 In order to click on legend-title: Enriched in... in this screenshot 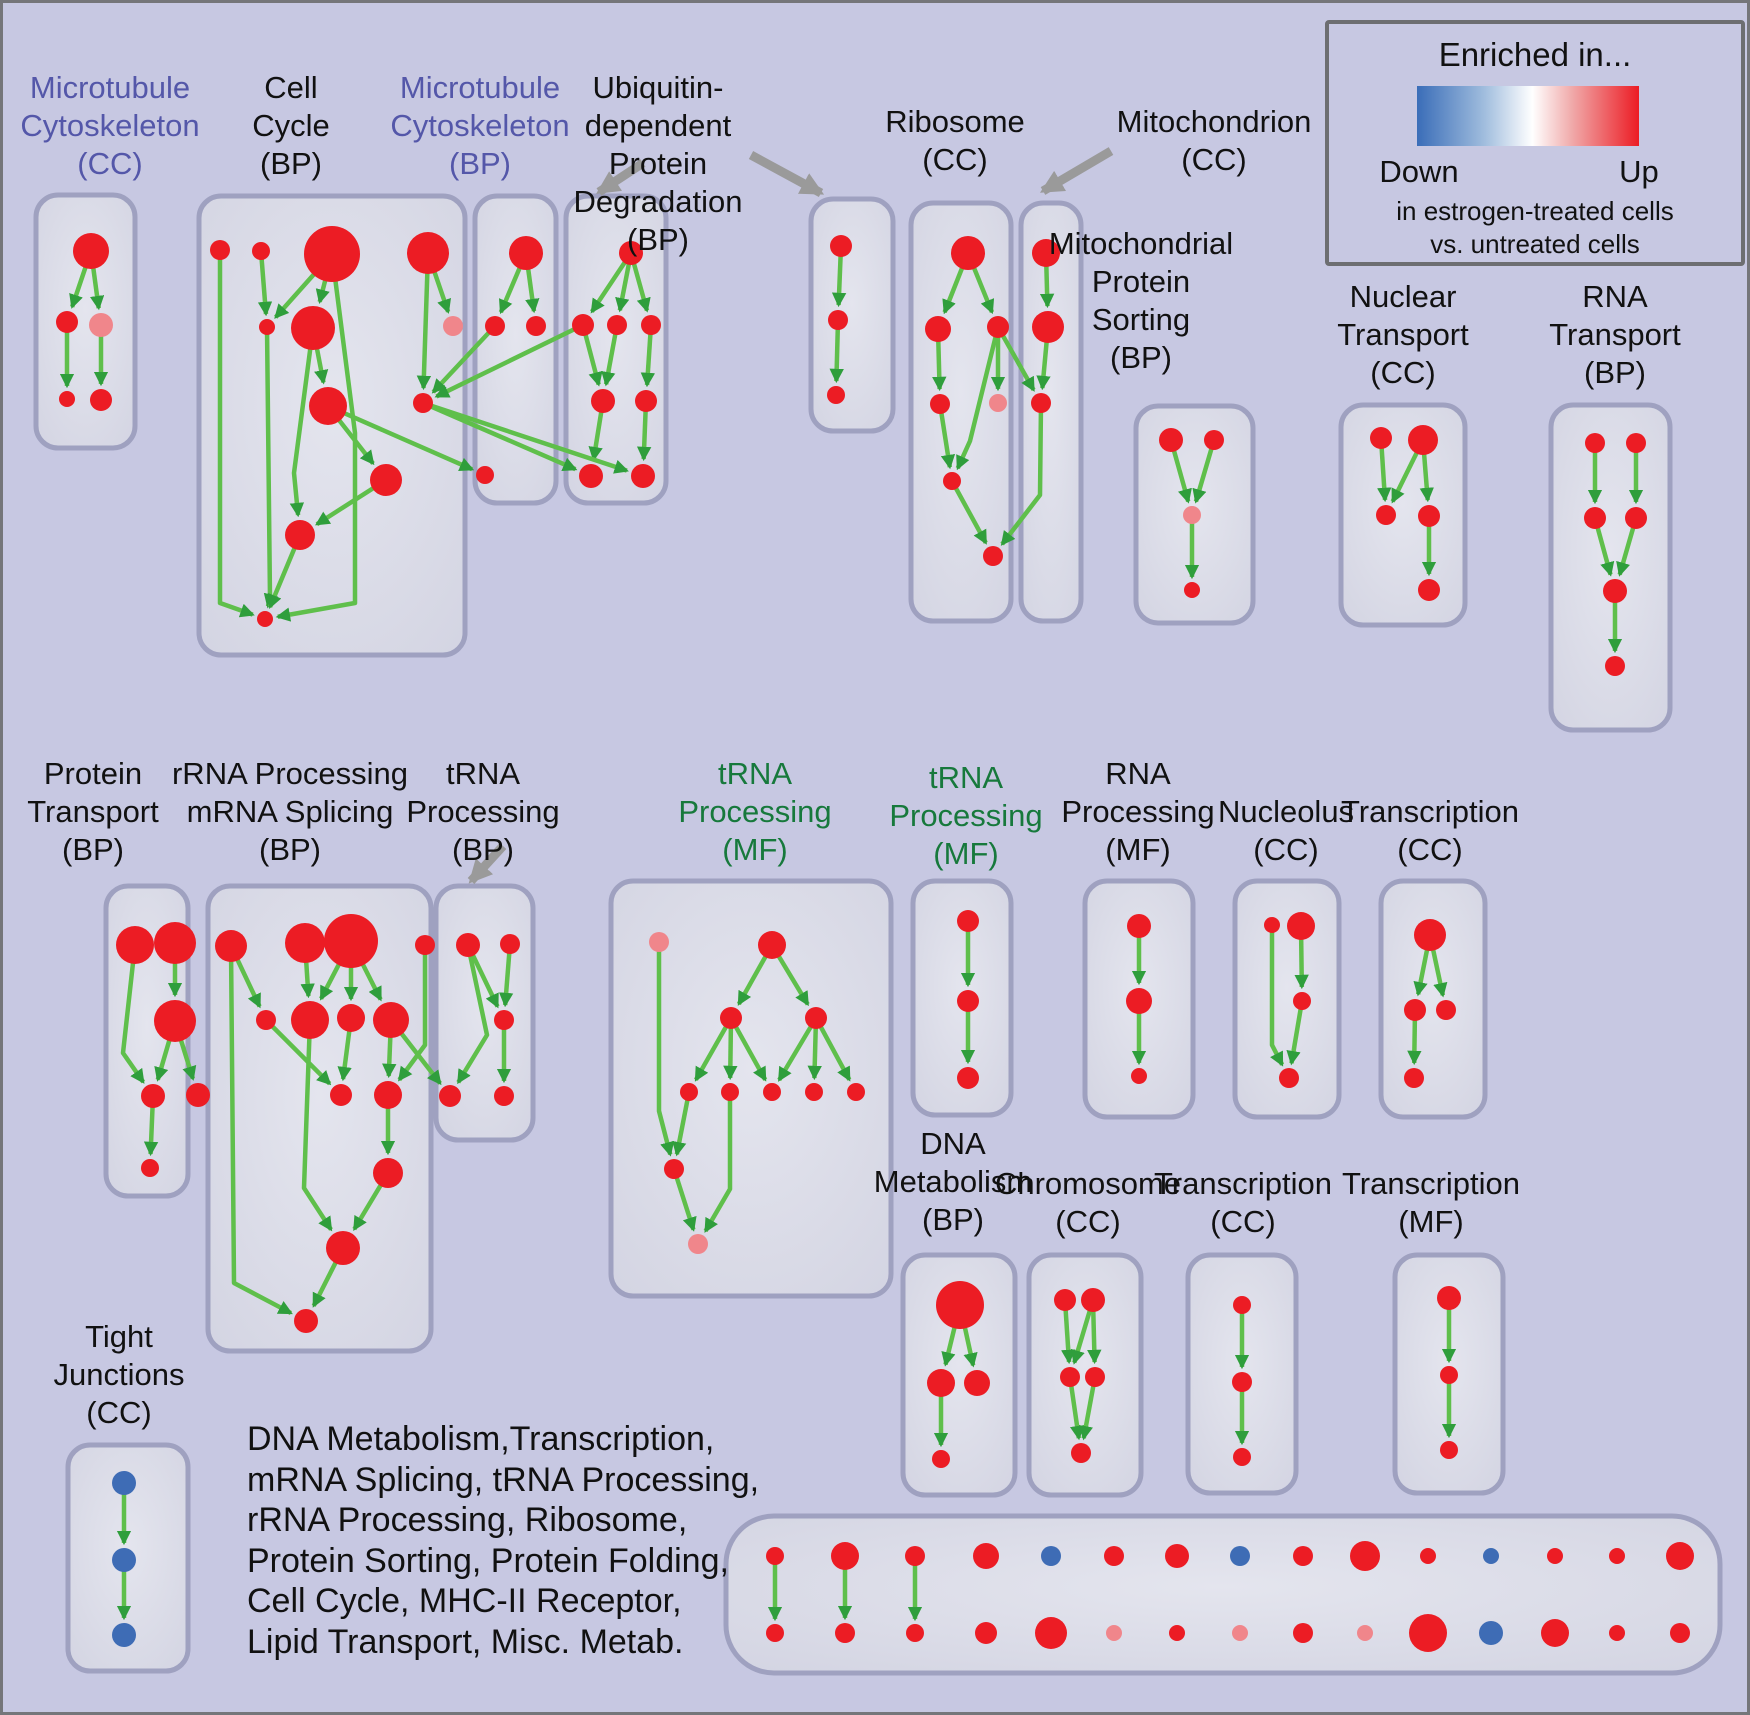, I will do `click(1535, 54)`.